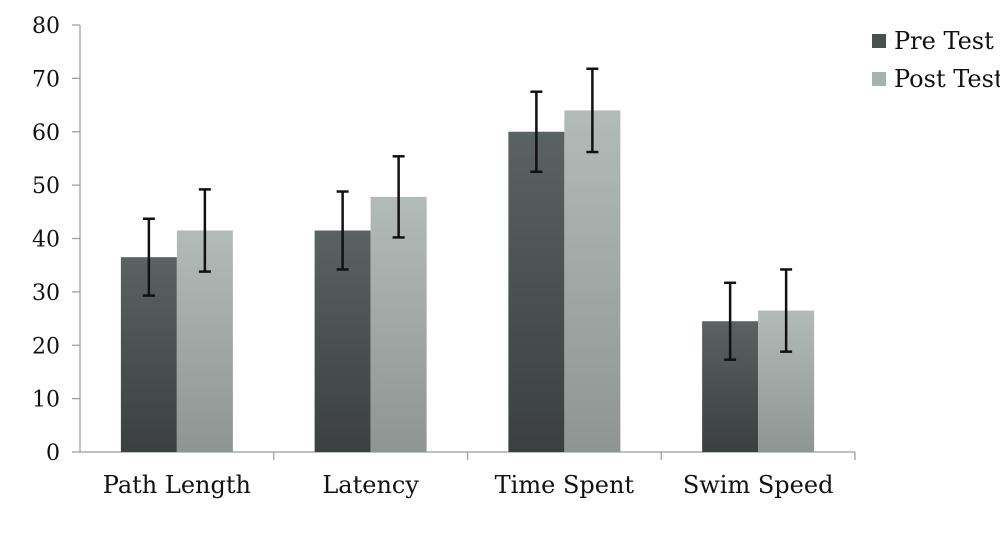 Image resolution: width=1000 pixels, height=539 pixels. Describe the element at coordinates (46, 133) in the screenshot. I see `y-tick-label: 60` at that location.